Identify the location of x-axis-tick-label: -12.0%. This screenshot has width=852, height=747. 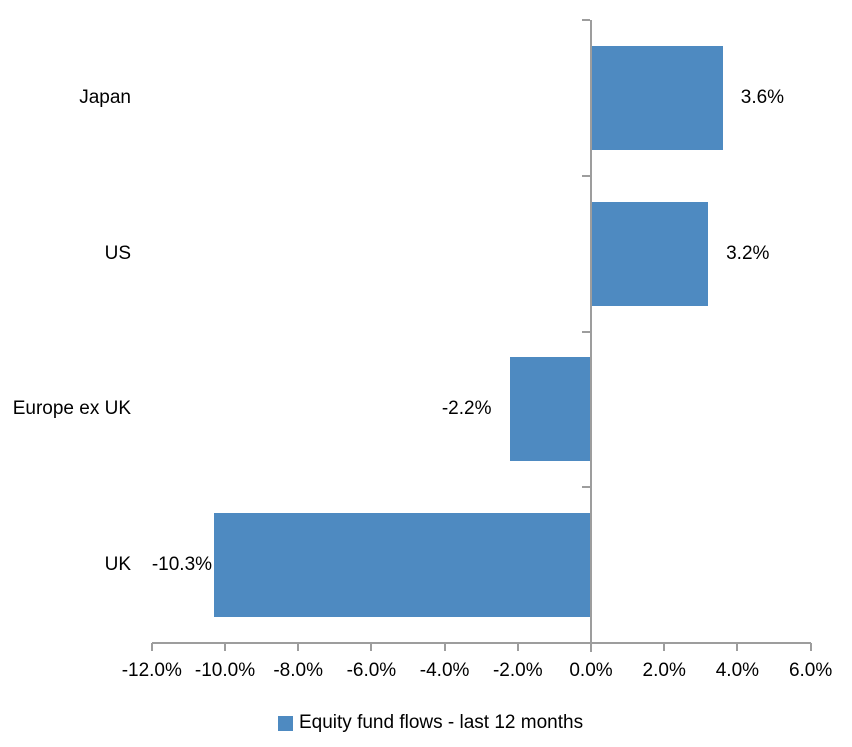
(151, 670).